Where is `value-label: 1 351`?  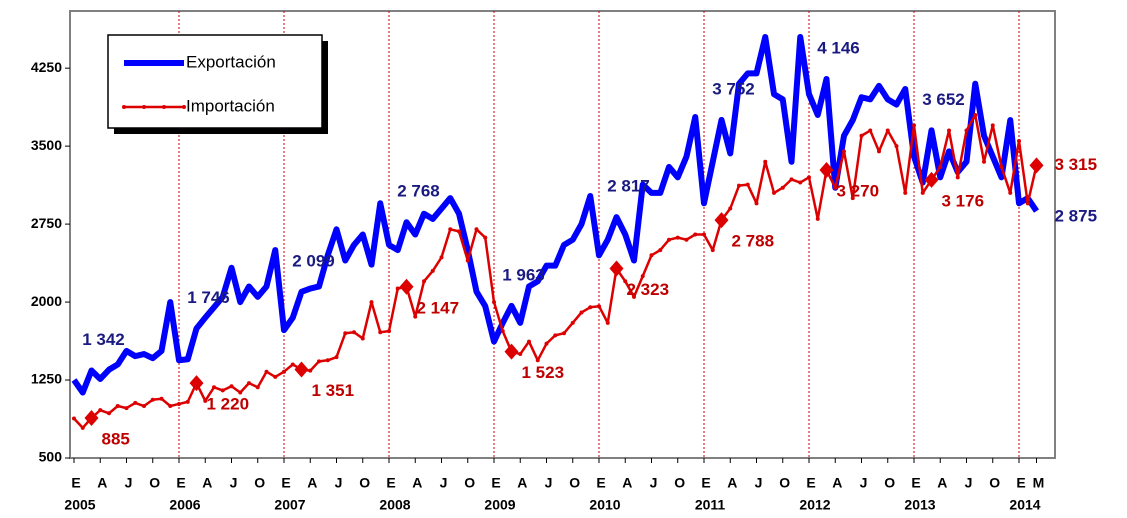
value-label: 1 351 is located at coordinates (333, 390).